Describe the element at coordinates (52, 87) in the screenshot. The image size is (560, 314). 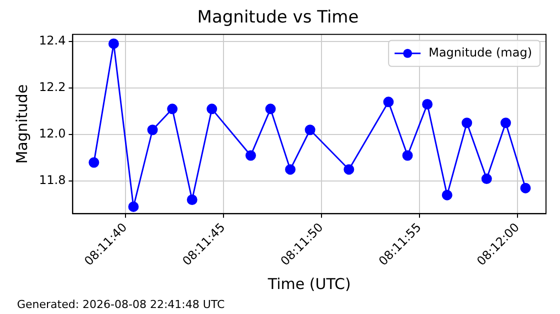
I see `y-tick-label: 12.2` at that location.